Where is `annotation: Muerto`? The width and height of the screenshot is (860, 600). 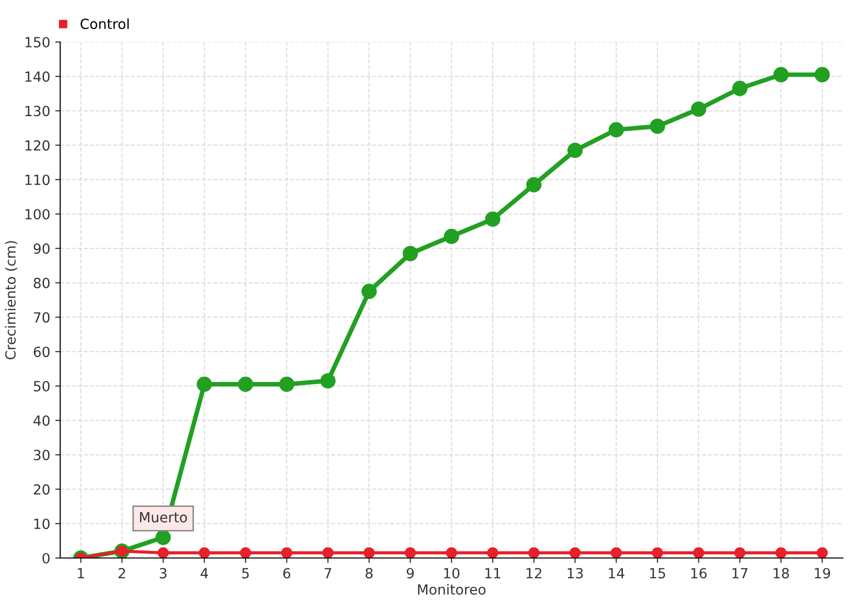
annotation: Muerto is located at coordinates (163, 517).